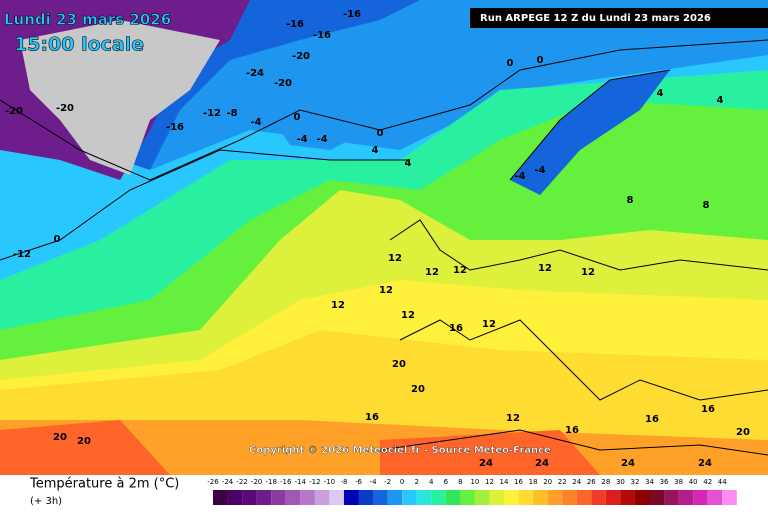 The width and height of the screenshot is (768, 512). I want to click on color-tick-label: -2, so click(387, 482).